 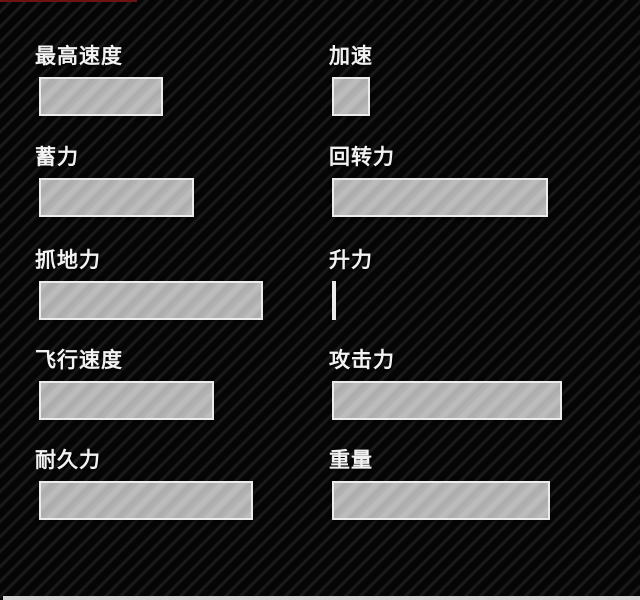 I want to click on stat-turning: 回转力, so click(x=438, y=182).